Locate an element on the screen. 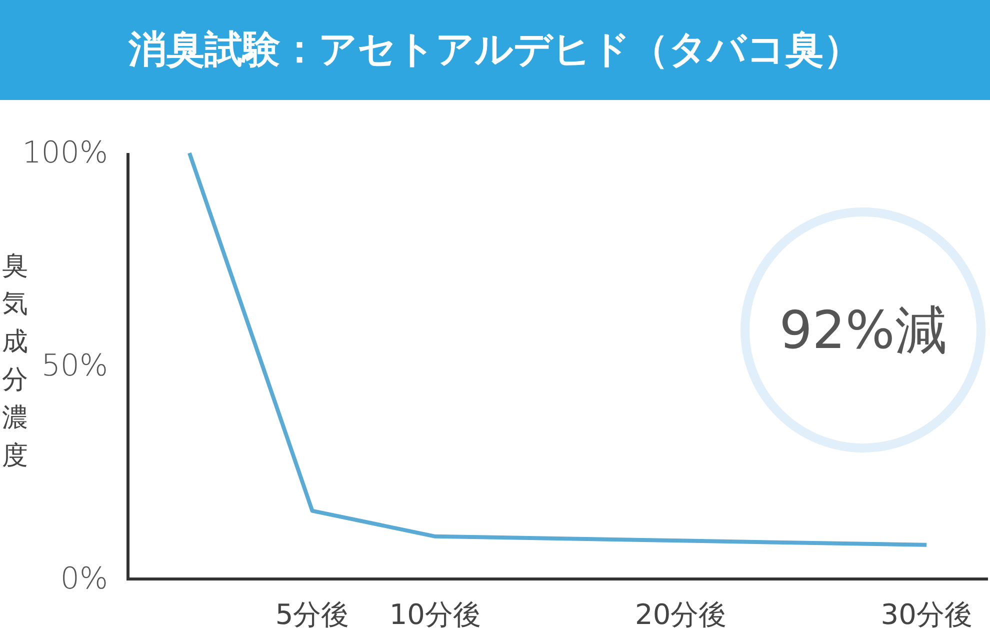  x-tick-label: 30分後 is located at coordinates (926, 614).